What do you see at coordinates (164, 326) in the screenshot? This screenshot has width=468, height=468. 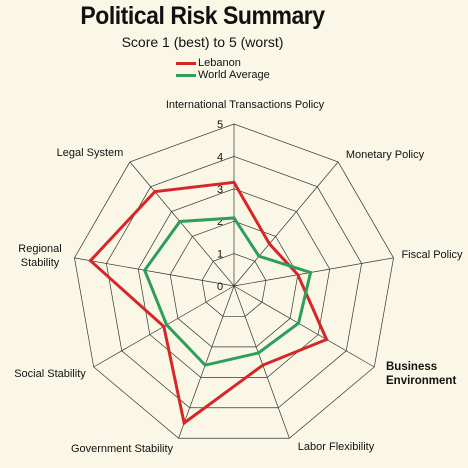 I see `point-lebanon-social-stability` at bounding box center [164, 326].